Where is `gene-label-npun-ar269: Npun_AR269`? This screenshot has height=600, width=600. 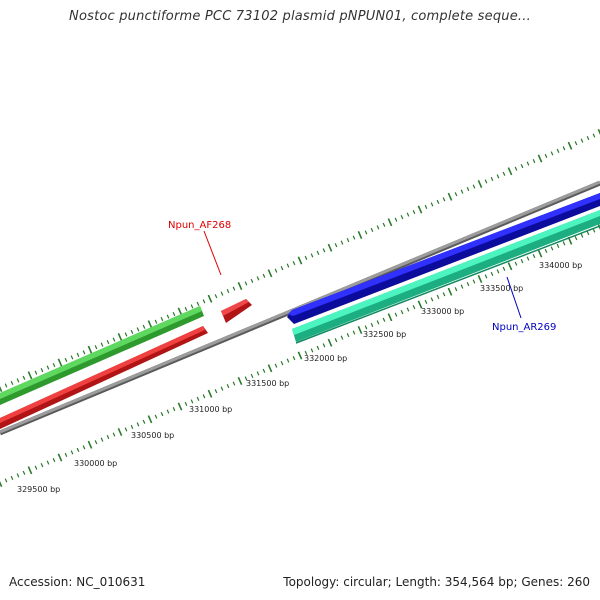
gene-label-npun-ar269: Npun_AR269 is located at coordinates (524, 327).